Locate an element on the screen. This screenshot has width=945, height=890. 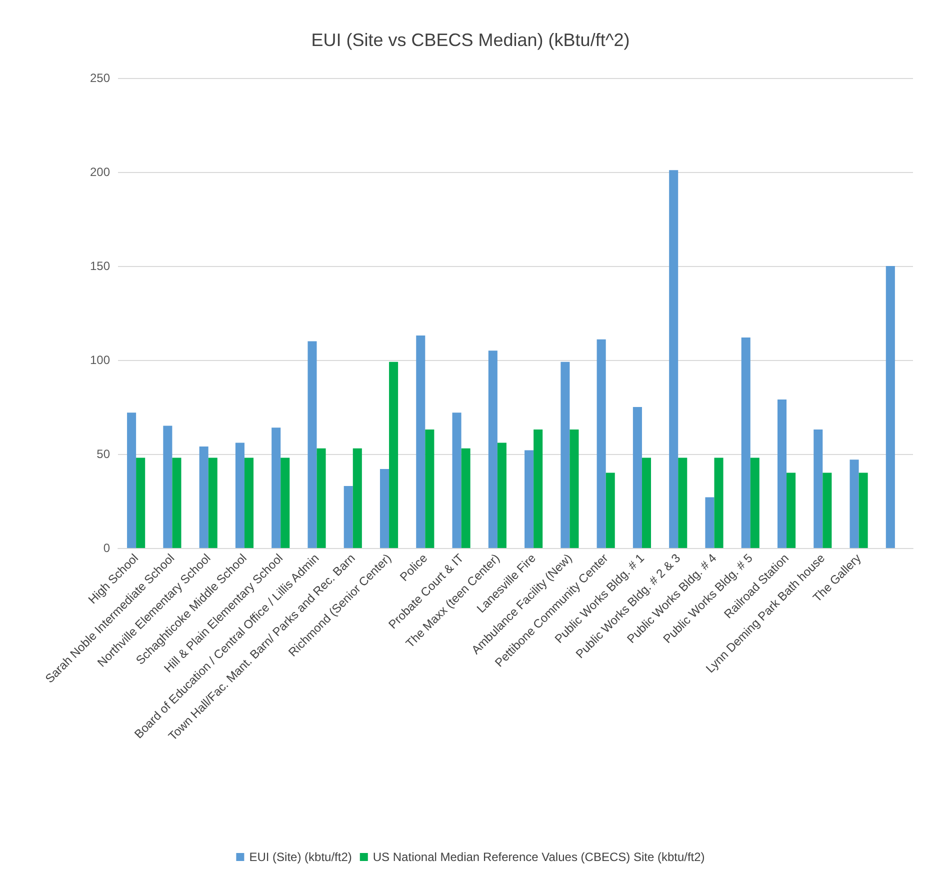
y-tick-label: 150 is located at coordinates (100, 266).